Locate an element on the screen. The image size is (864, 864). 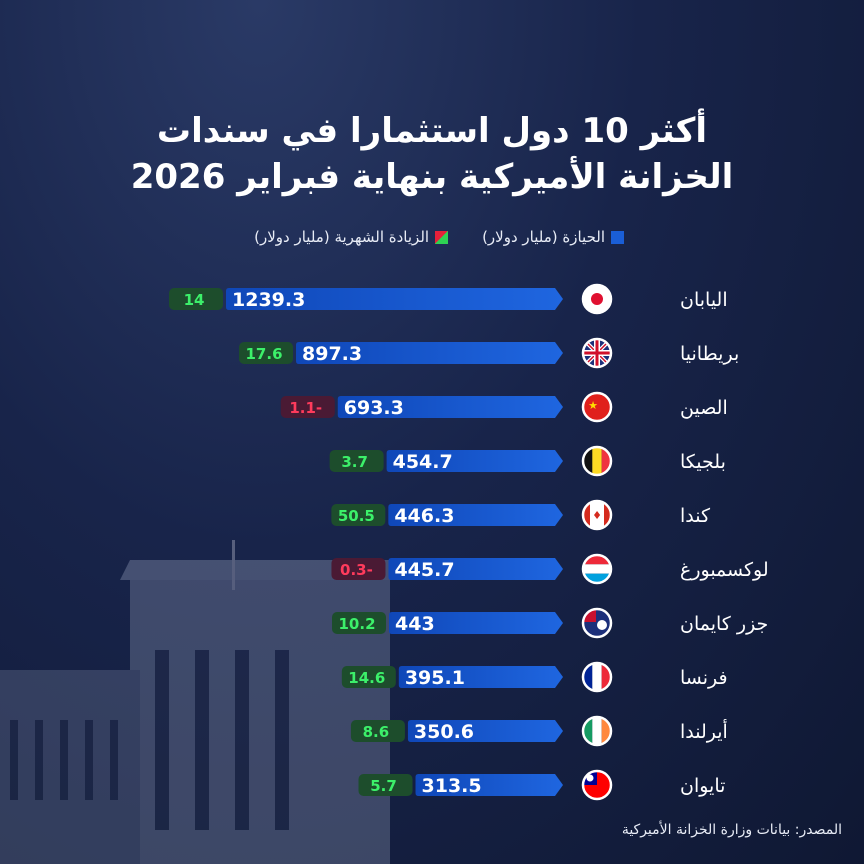
holding-value-label: 445.7 is located at coordinates (424, 570).